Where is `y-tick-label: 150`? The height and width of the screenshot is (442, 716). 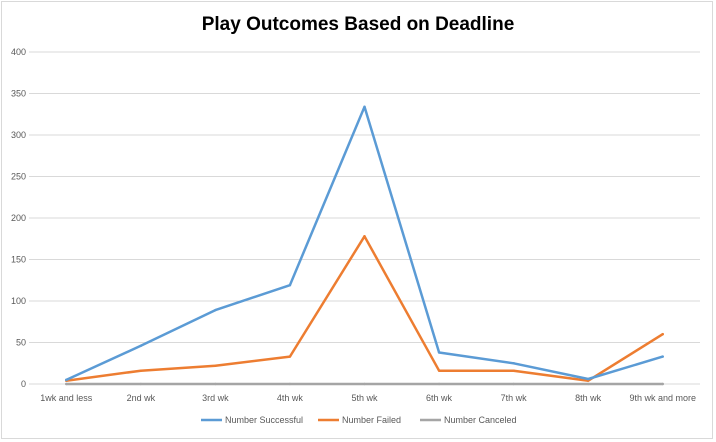
y-tick-label: 150 is located at coordinates (18, 260).